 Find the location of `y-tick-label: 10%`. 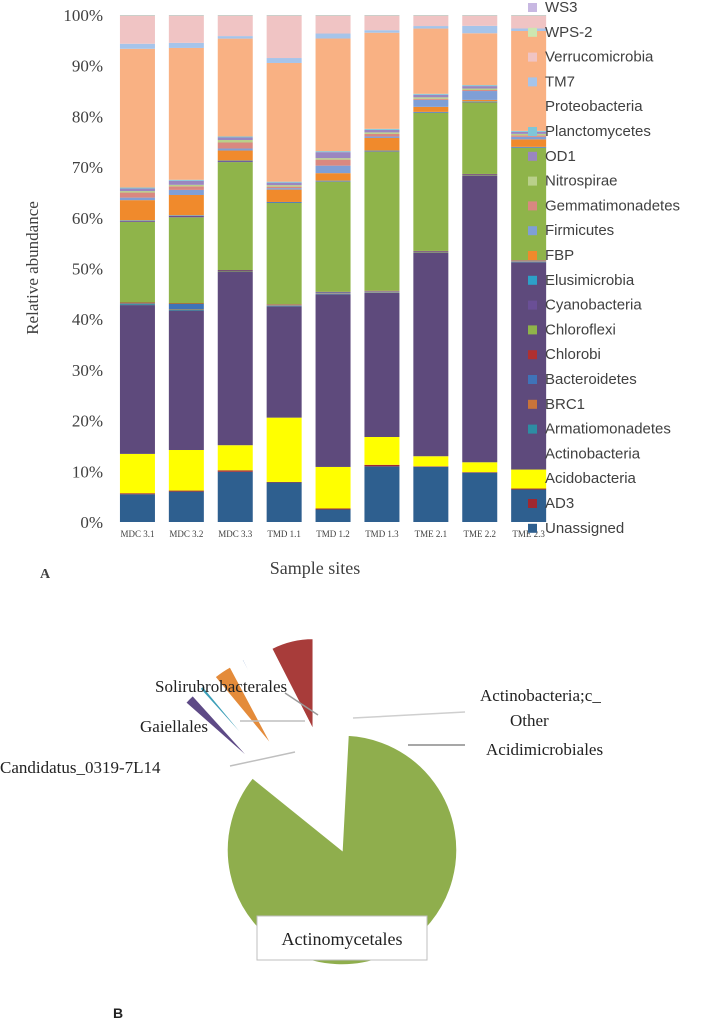

y-tick-label: 10% is located at coordinates (87, 471).